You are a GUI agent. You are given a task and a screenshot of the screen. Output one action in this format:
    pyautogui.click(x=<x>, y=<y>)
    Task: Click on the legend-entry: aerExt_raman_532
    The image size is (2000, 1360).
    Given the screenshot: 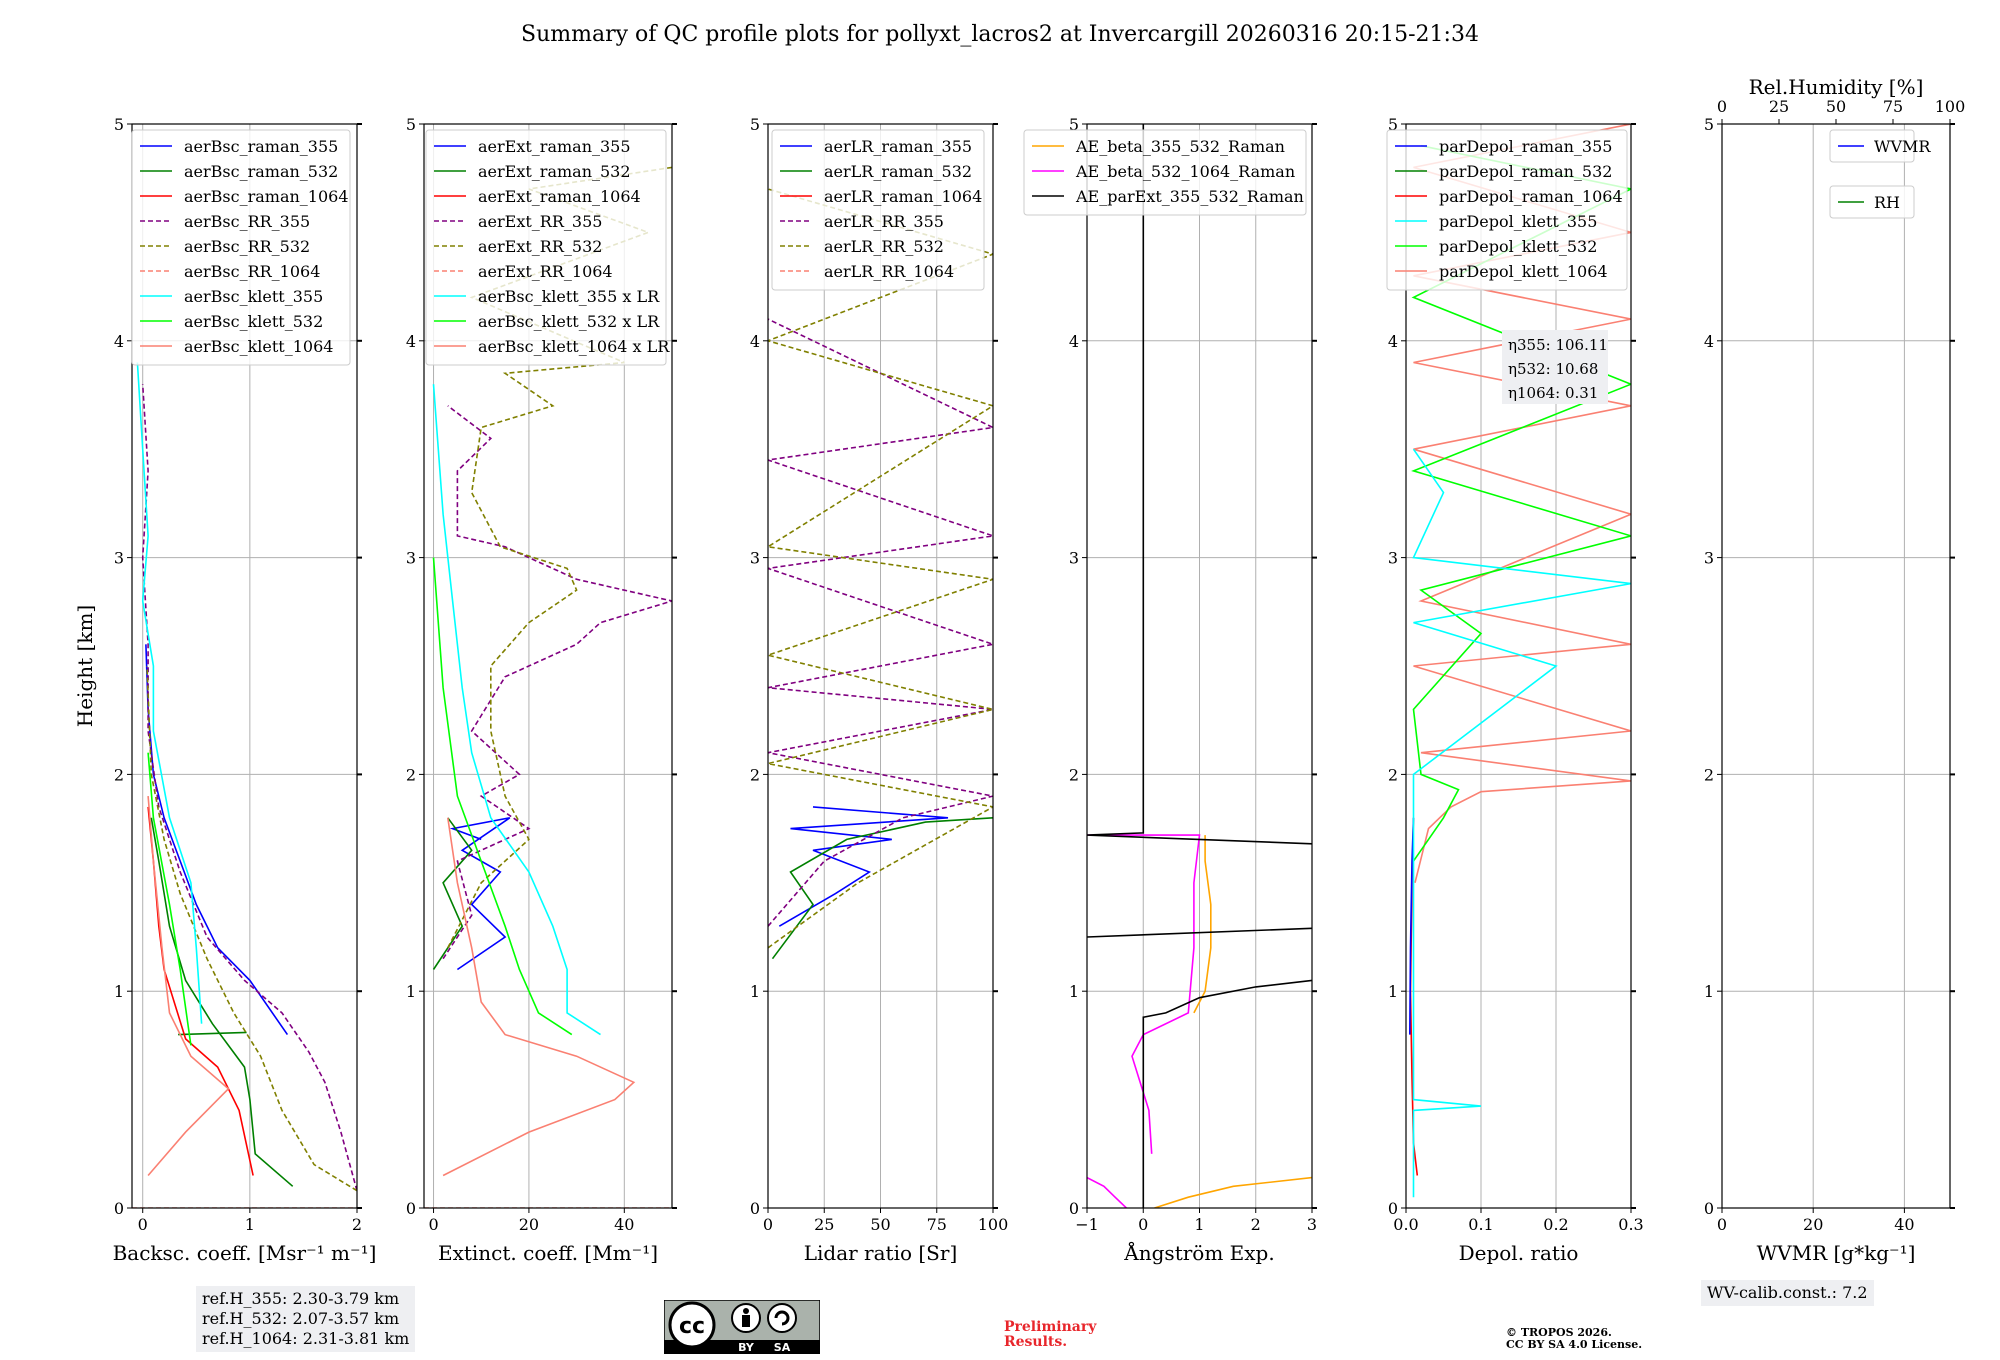 What is the action you would take?
    pyautogui.click(x=554, y=171)
    